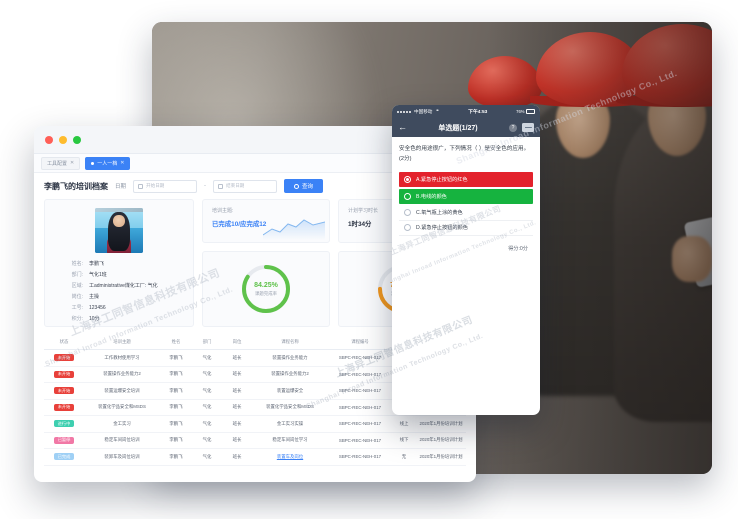  Describe the element at coordinates (304, 186) in the screenshot. I see `query-button: 查询` at that location.